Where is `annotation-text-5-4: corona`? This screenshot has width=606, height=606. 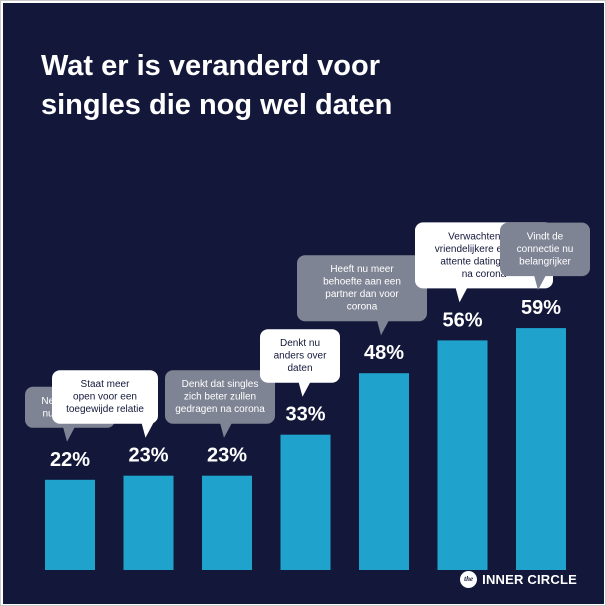 annotation-text-5-4: corona is located at coordinates (362, 307).